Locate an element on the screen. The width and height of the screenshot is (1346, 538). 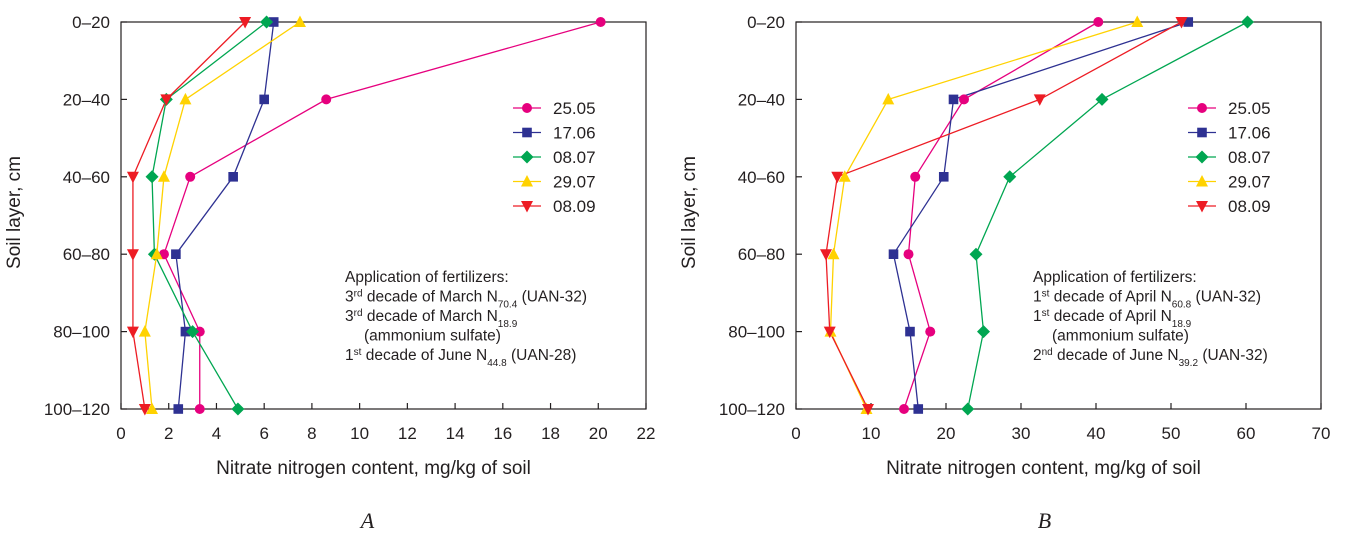
legend-label: 08.09 is located at coordinates (574, 206).